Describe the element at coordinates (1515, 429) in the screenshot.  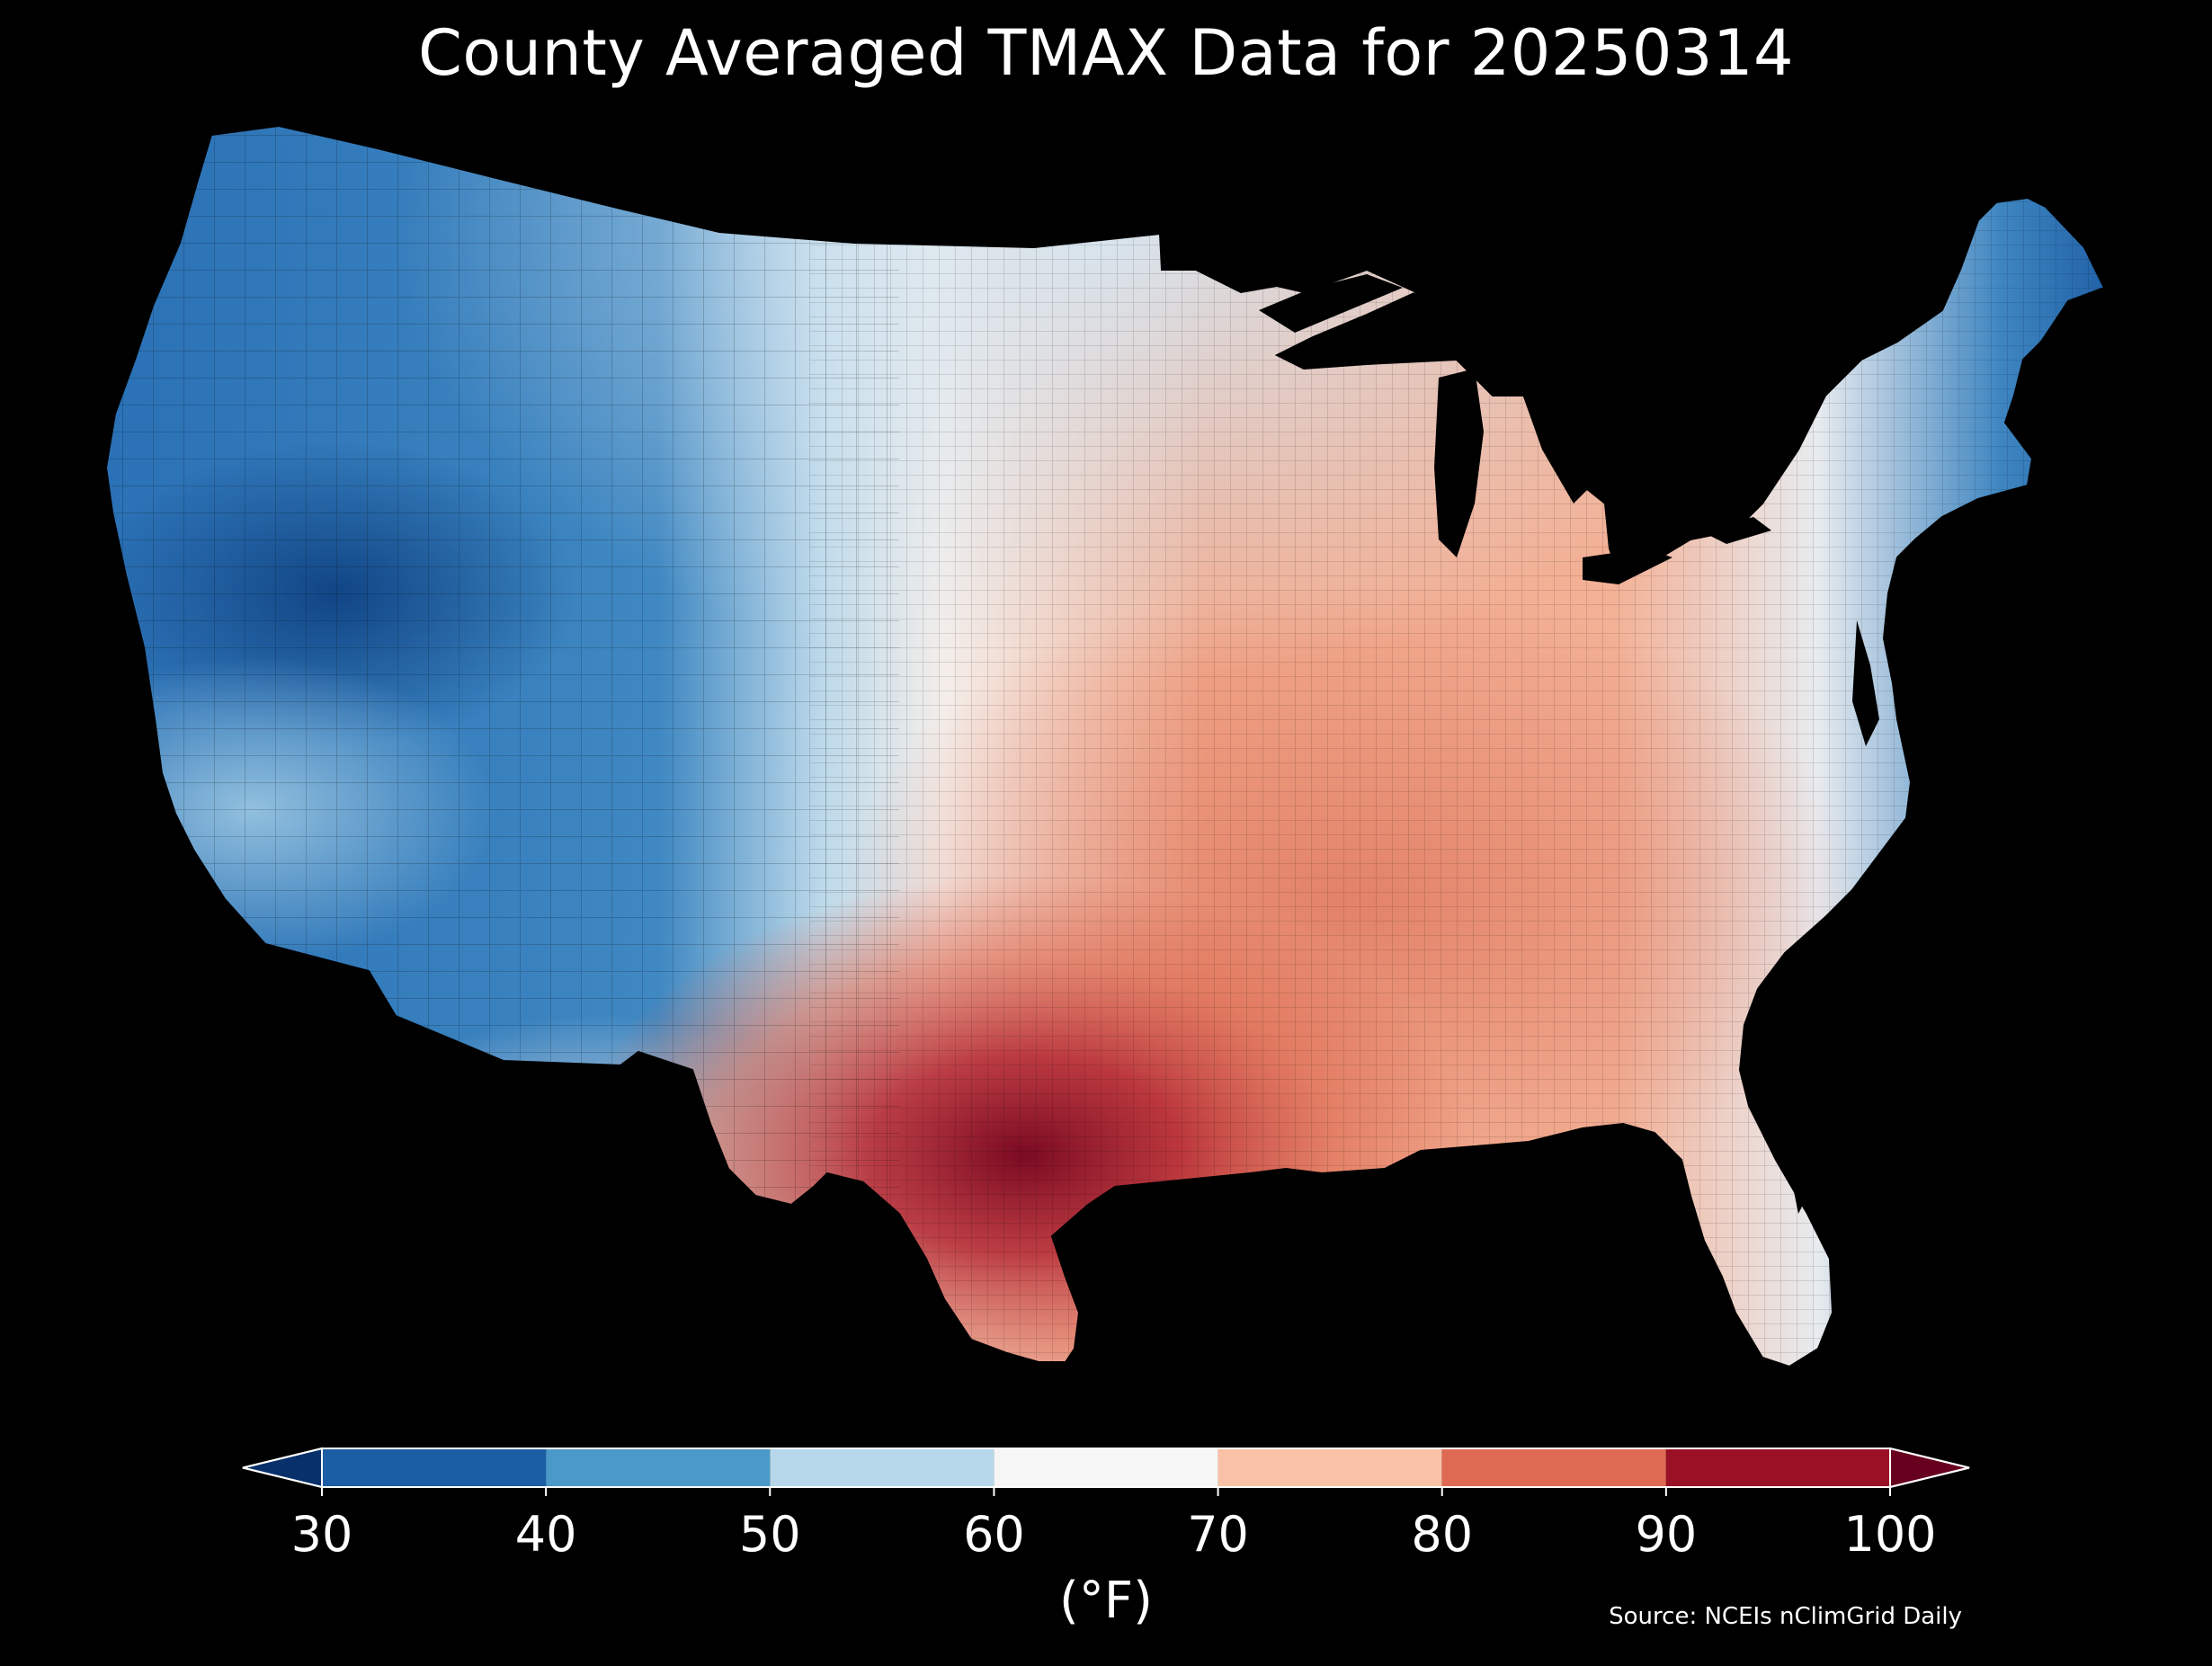
I see `great-lakes` at that location.